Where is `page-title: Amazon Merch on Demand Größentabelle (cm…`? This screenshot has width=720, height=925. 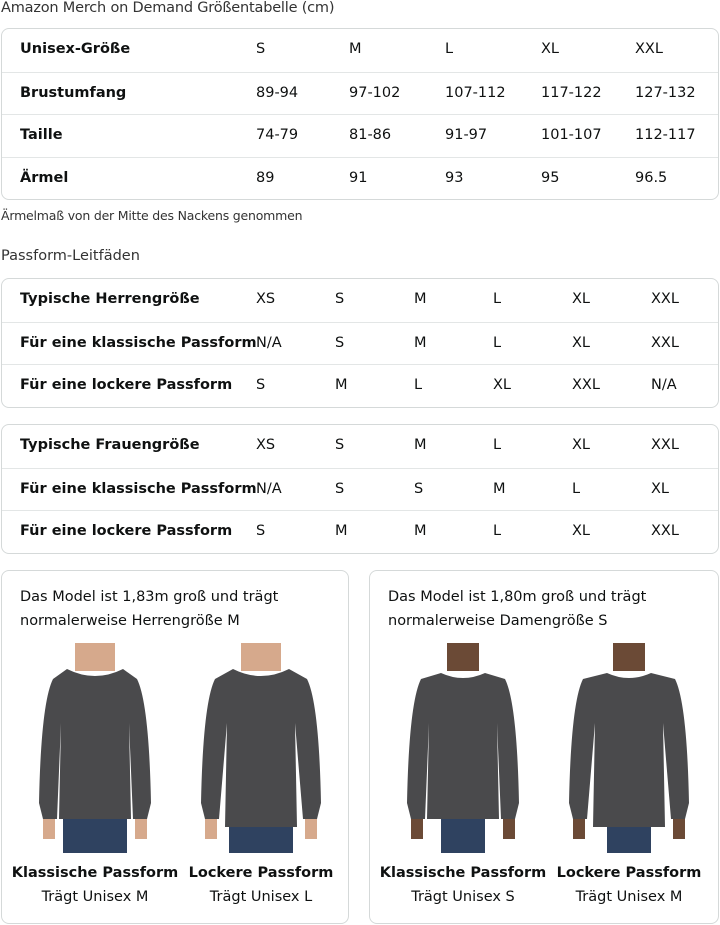 page-title: Amazon Merch on Demand Größentabelle (cm… is located at coordinates (168, 8).